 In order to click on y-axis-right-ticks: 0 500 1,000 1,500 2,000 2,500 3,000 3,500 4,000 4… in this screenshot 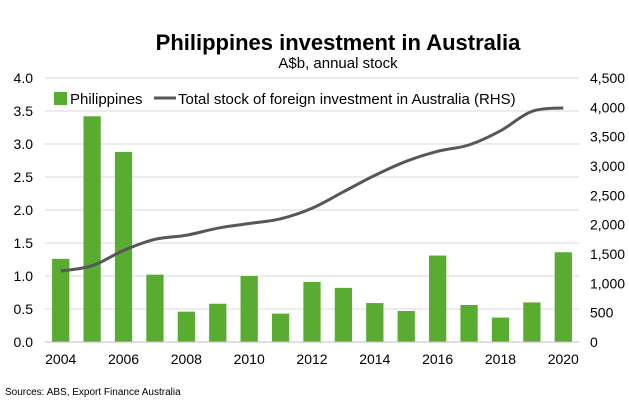, I will do `click(607, 210)`.